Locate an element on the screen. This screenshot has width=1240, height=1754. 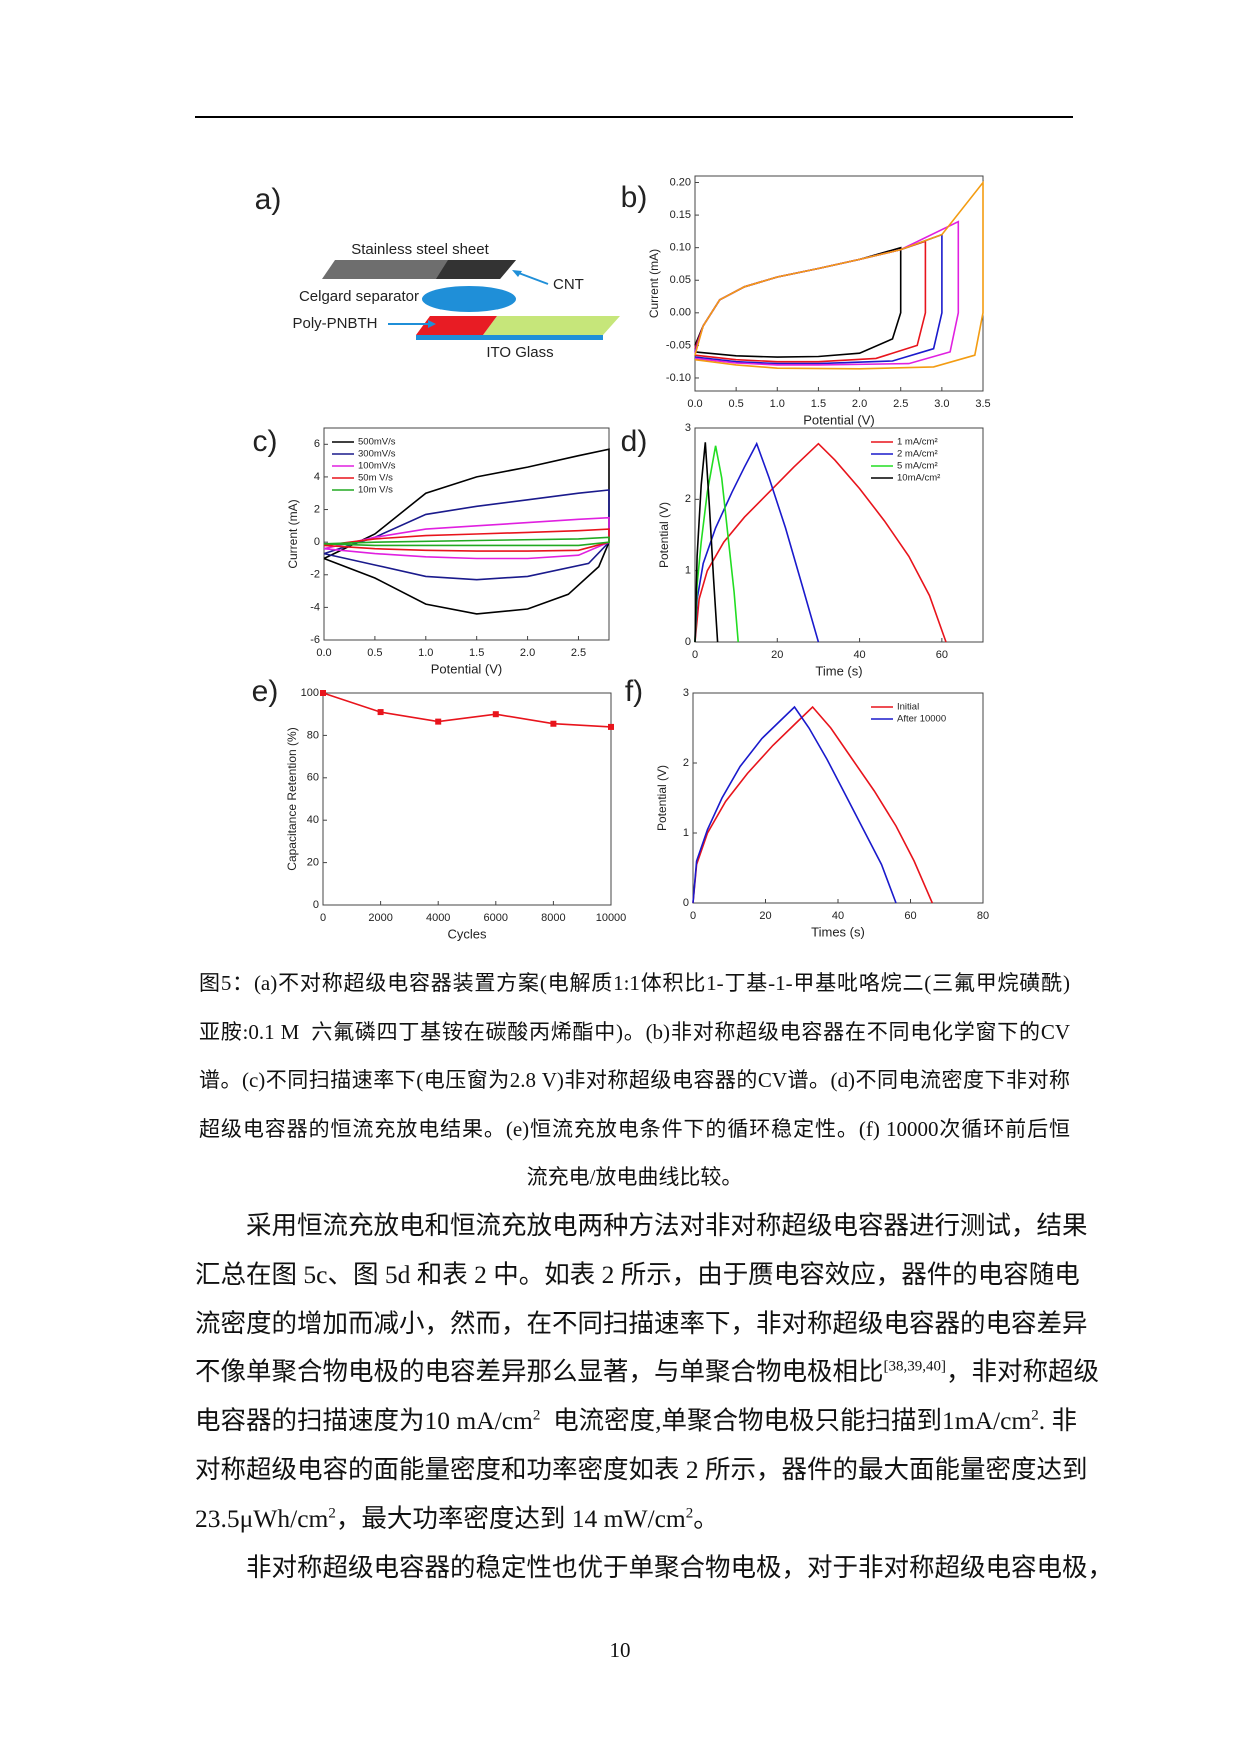
text-run: 采用恒流充放电和恒流充放电两种方法对非对称超级电容器进行测试，结果 is located at coordinates (667, 1225).